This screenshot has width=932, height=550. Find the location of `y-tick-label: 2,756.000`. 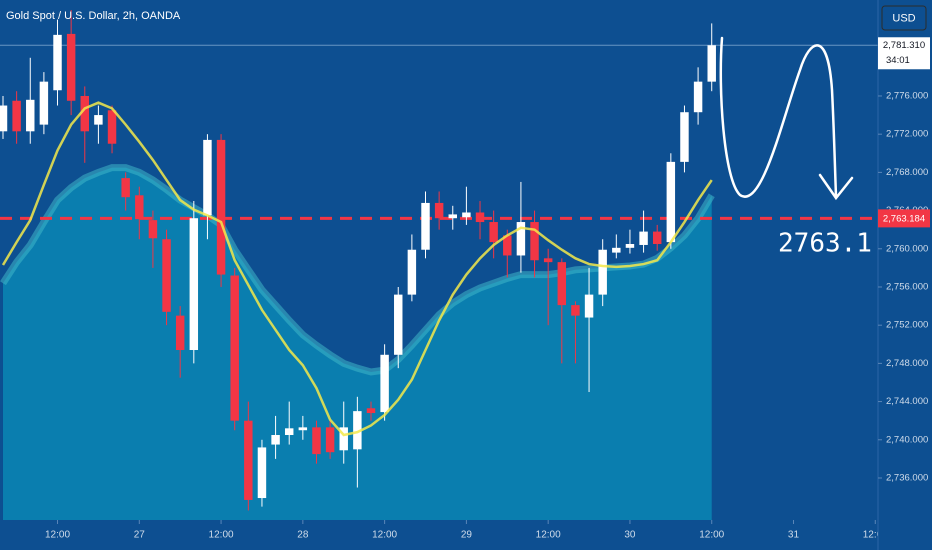

y-tick-label: 2,756.000 is located at coordinates (907, 286).